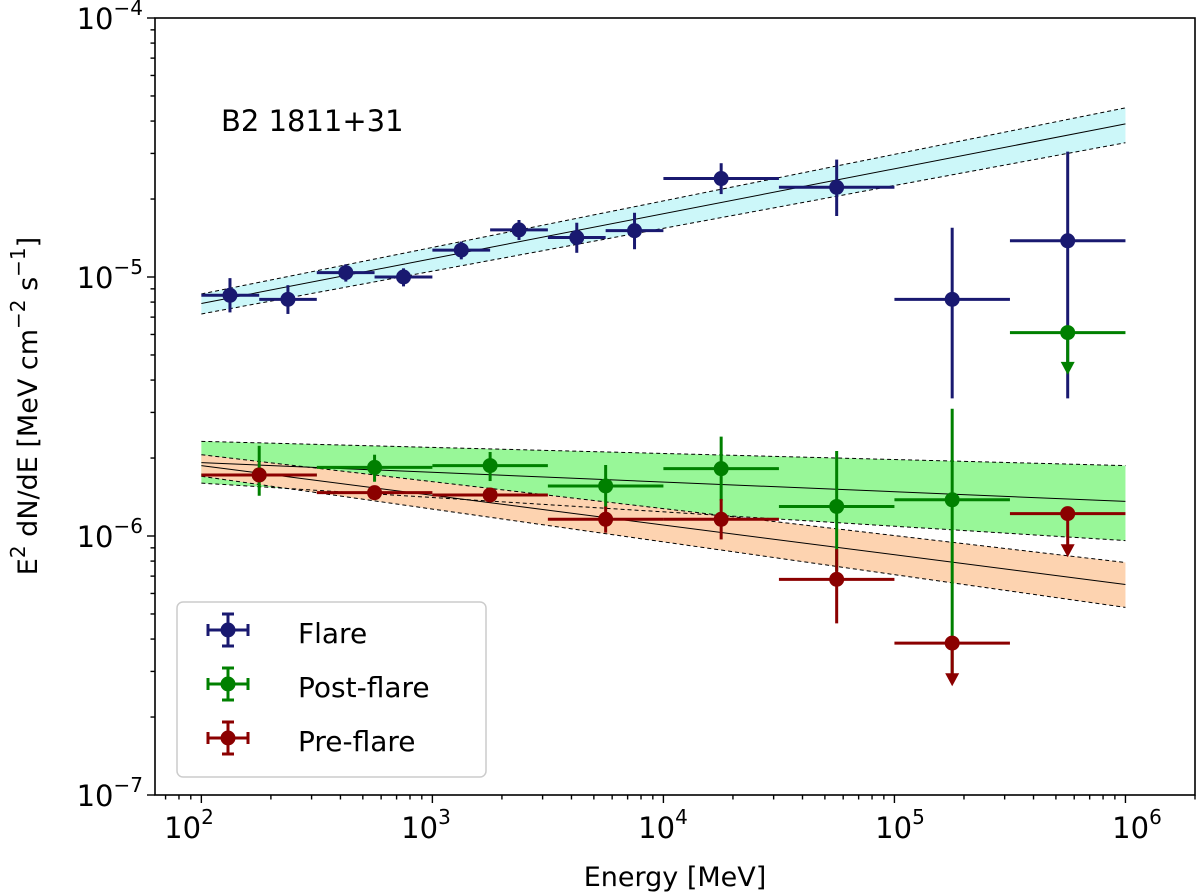  I want to click on model-line-pre-flare, so click(663, 525).